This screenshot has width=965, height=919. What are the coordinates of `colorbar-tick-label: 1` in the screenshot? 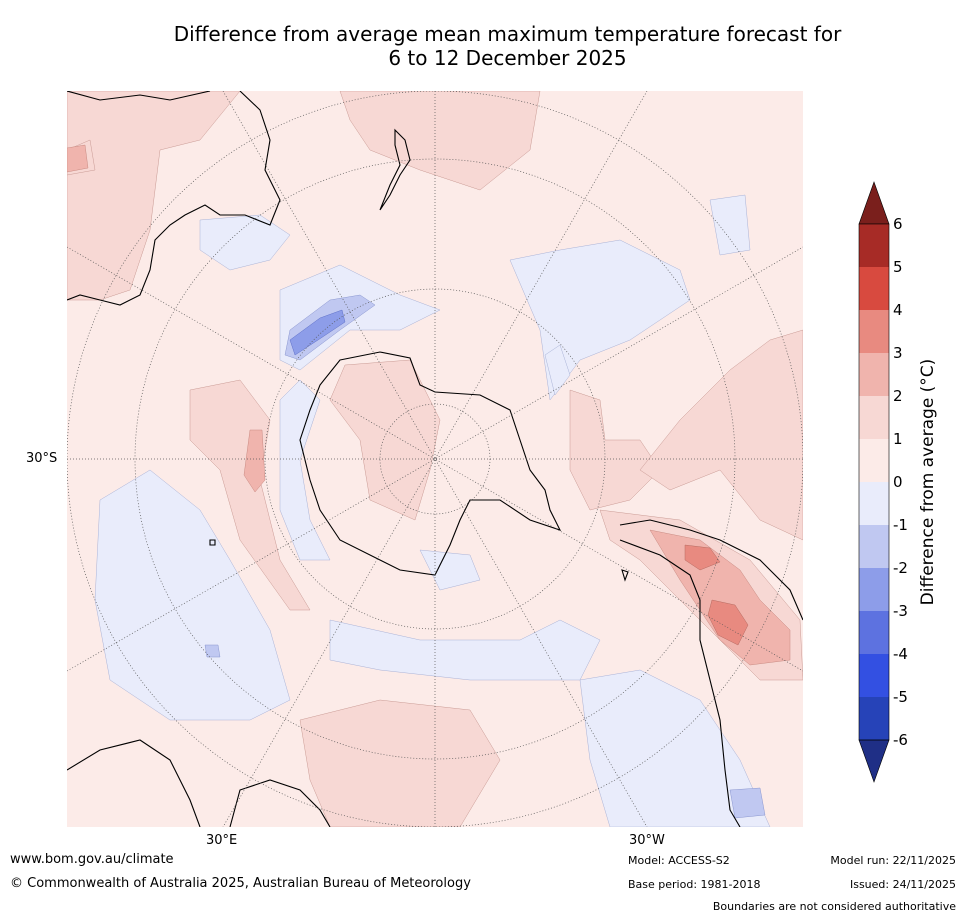 It's located at (898, 439).